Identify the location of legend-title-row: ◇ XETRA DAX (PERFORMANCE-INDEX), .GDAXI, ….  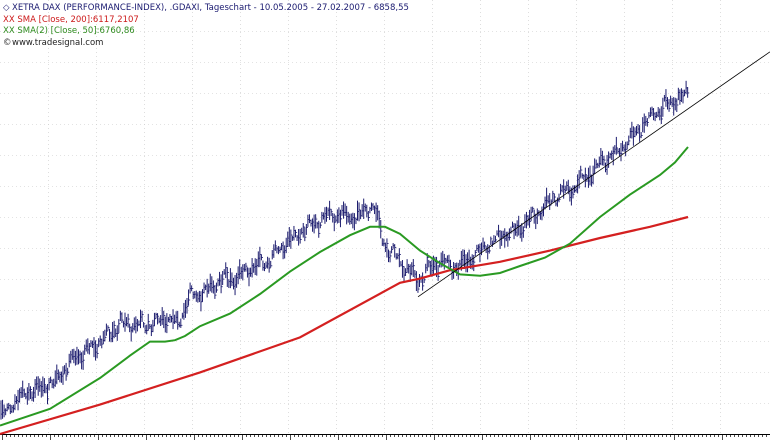
(206, 9).